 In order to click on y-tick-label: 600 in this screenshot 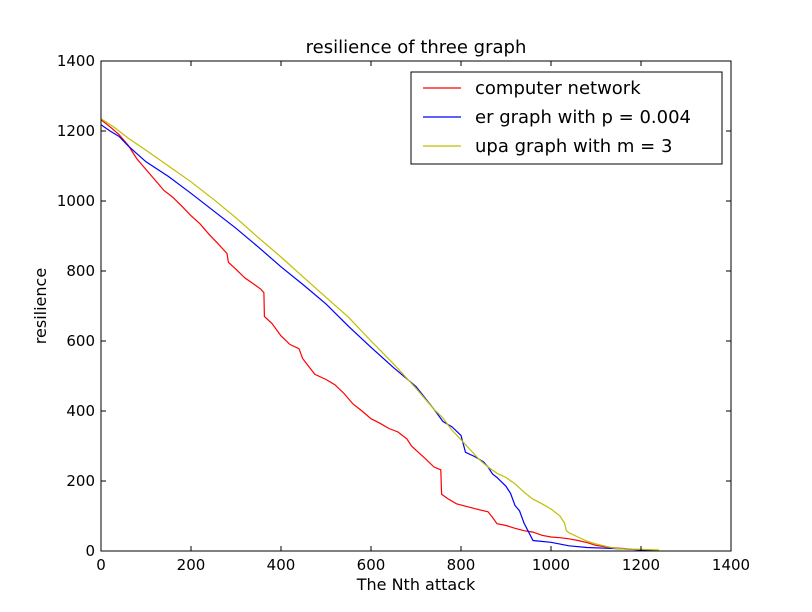, I will do `click(80, 341)`.